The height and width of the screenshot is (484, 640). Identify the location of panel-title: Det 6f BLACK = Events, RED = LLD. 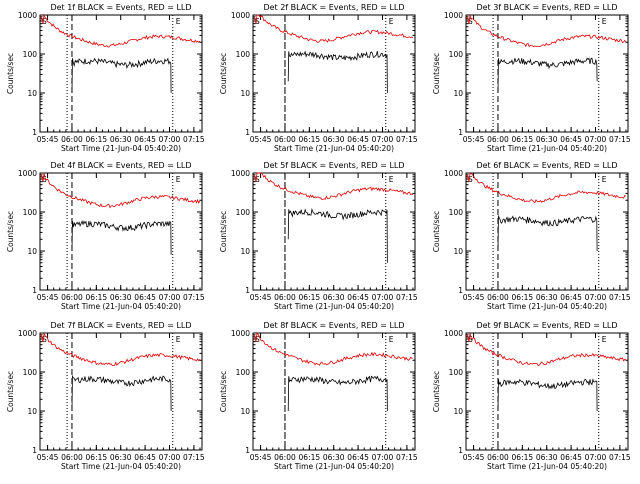
(546, 165).